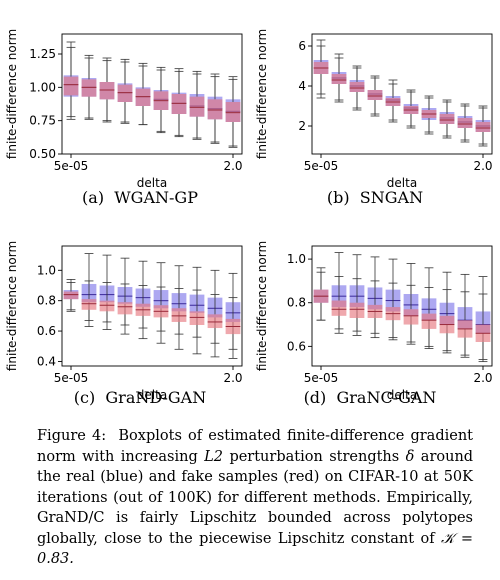  I want to click on subcaption-b: (b) SNGAN, so click(375, 197).